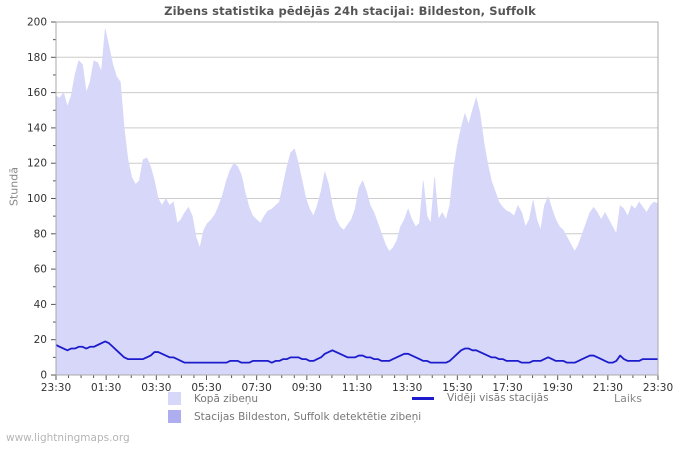  I want to click on y-tick-label: 20, so click(40, 340).